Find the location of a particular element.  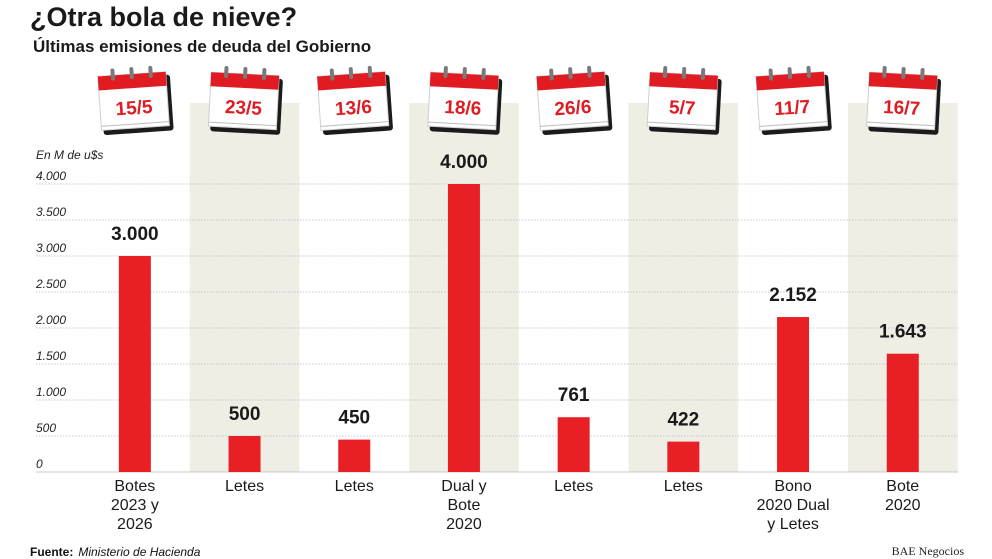

value-label: 500 is located at coordinates (245, 414).